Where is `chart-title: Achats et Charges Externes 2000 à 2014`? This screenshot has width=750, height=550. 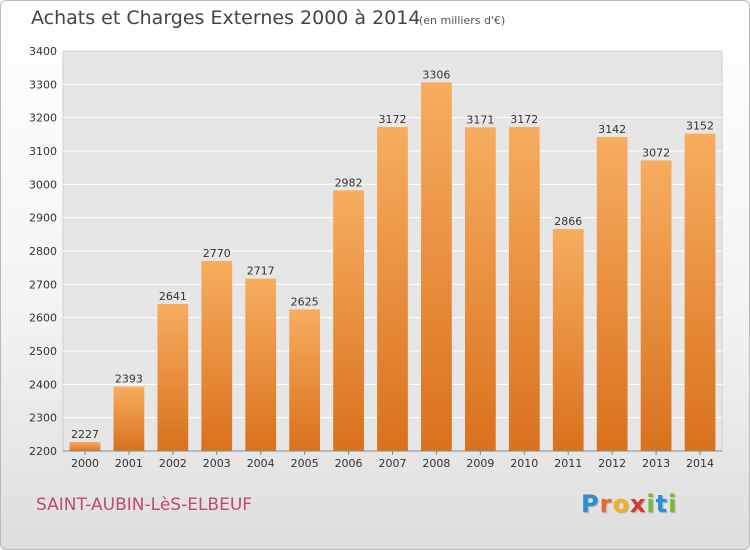 chart-title: Achats et Charges Externes 2000 à 2014 is located at coordinates (226, 18).